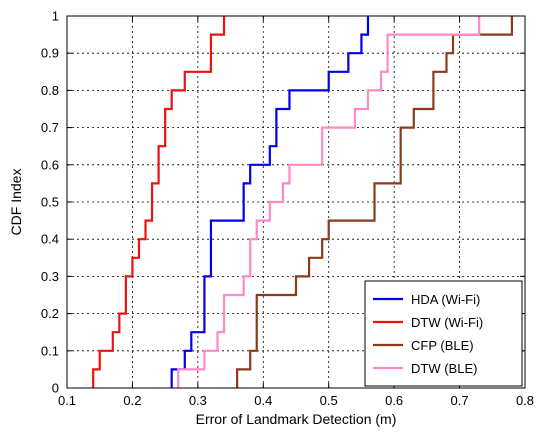  I want to click on y-tick-label: 0.4, so click(50, 239).